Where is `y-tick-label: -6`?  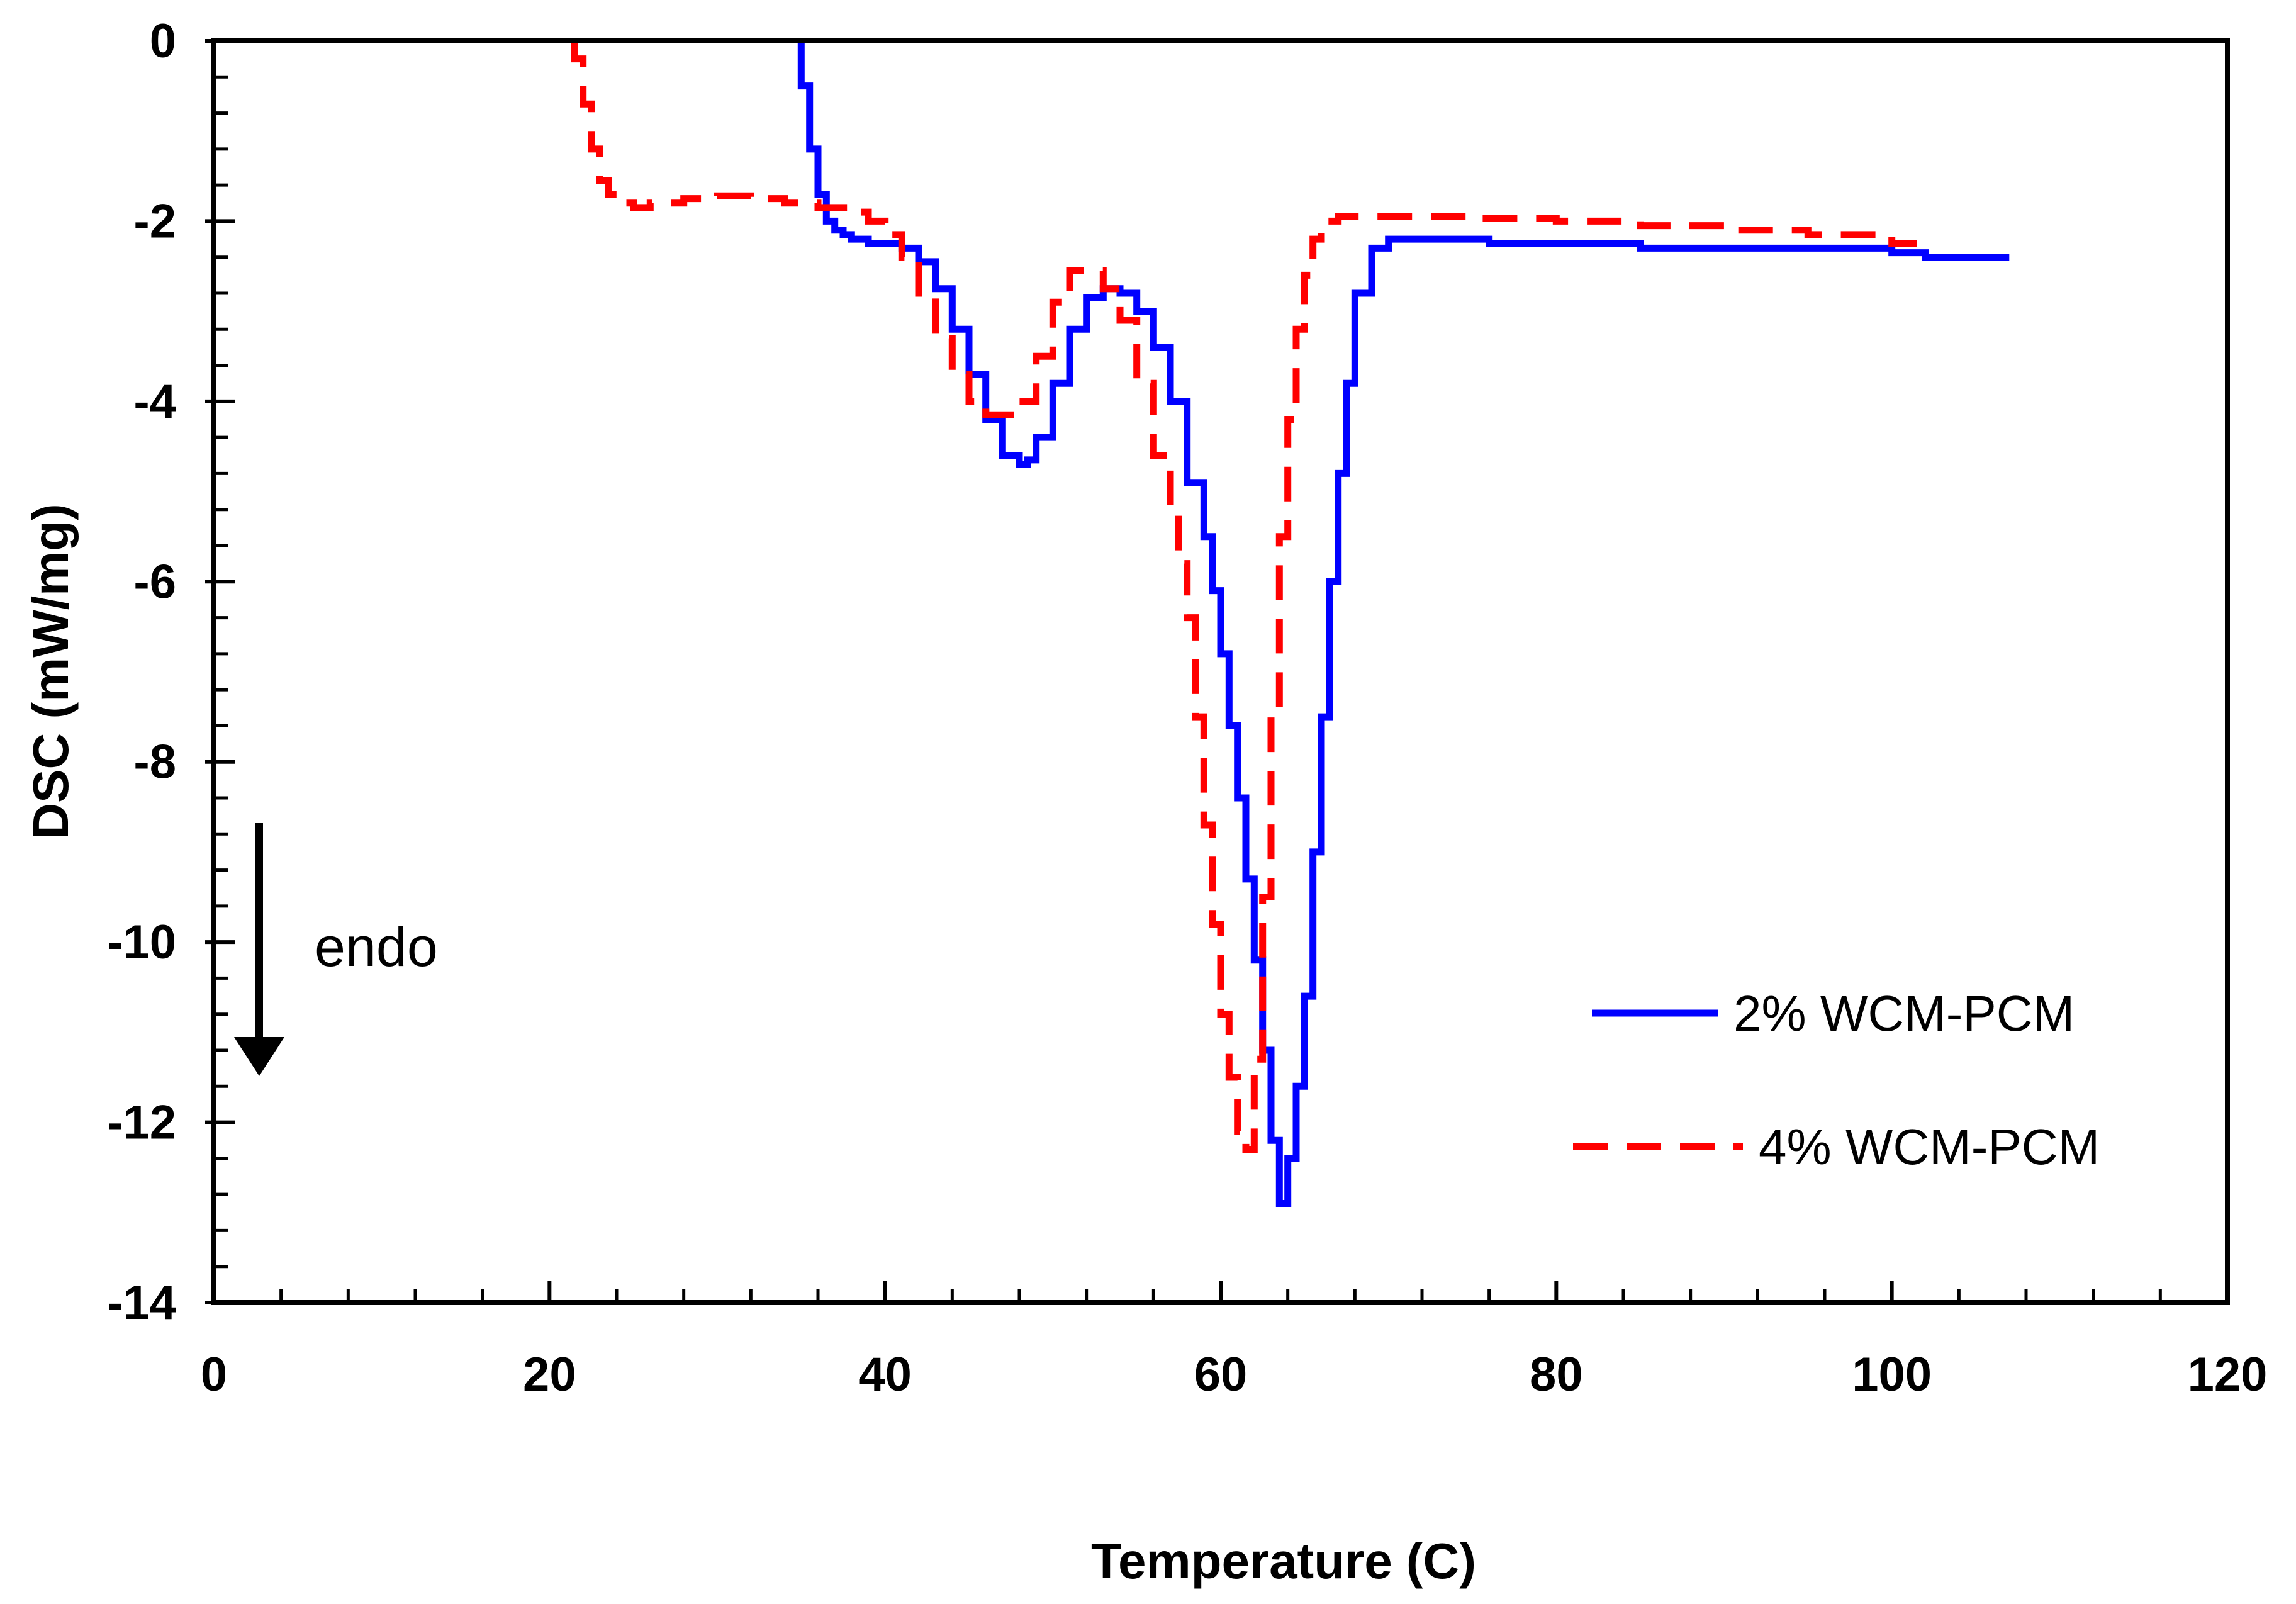
y-tick-label: -6 is located at coordinates (154, 582).